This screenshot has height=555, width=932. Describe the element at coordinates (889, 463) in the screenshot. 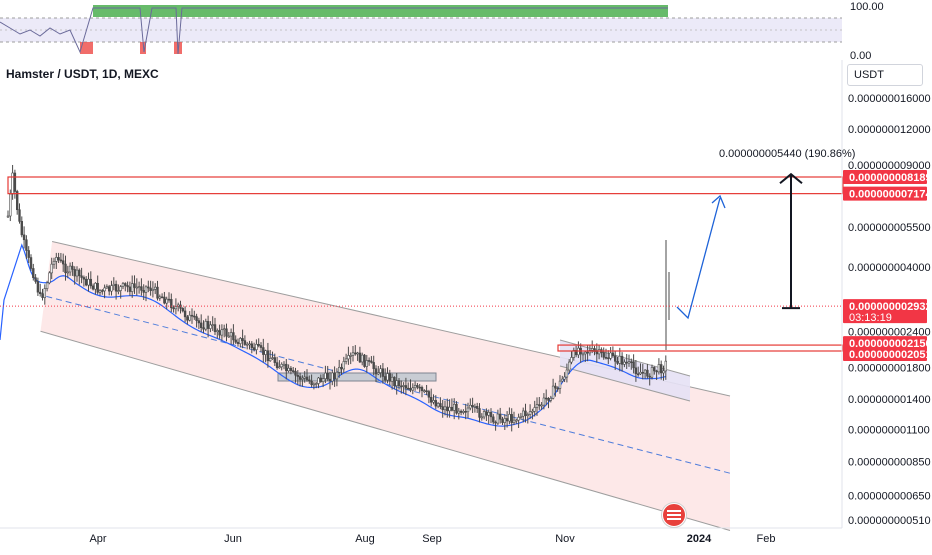

I see `price-tick-label: 0.000000000850` at that location.